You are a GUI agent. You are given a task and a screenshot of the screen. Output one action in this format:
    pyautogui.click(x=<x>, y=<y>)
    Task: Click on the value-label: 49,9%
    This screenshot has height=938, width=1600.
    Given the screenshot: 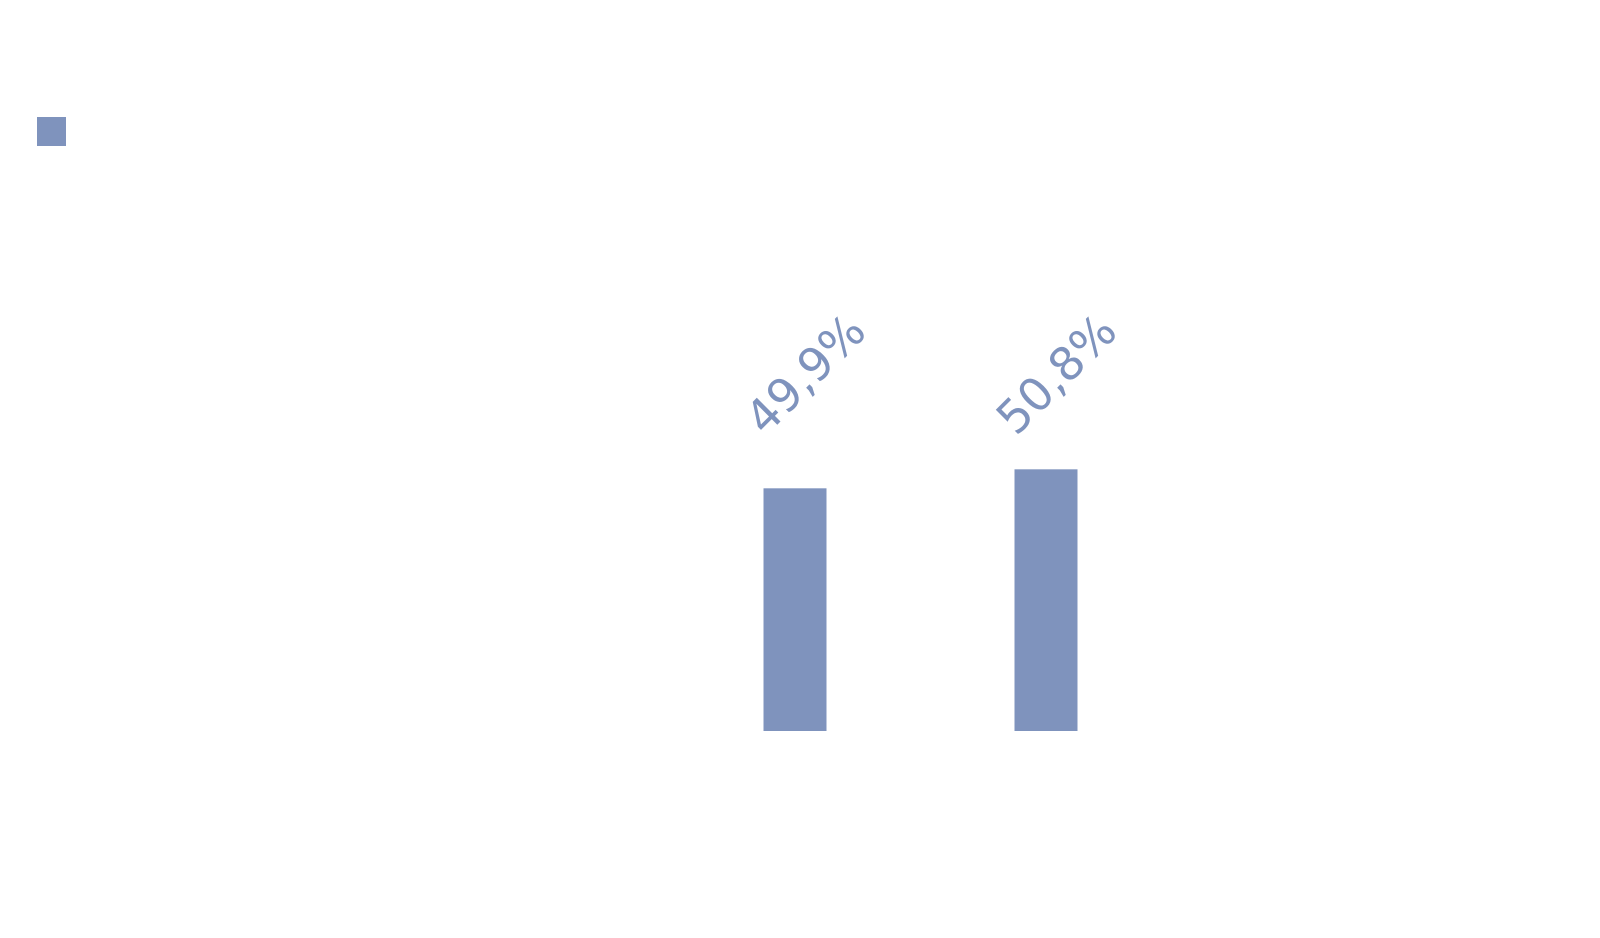 What is the action you would take?
    pyautogui.click(x=806, y=374)
    